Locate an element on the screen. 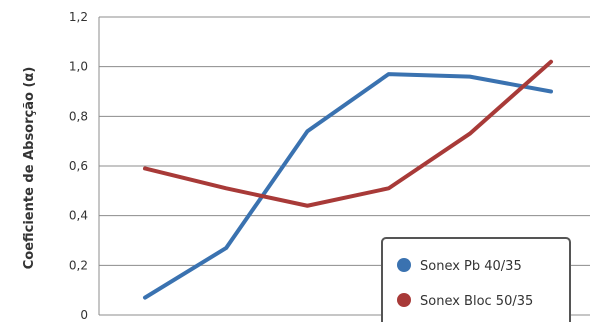 The height and width of the screenshot is (322, 590). legend-box is located at coordinates (476, 279).